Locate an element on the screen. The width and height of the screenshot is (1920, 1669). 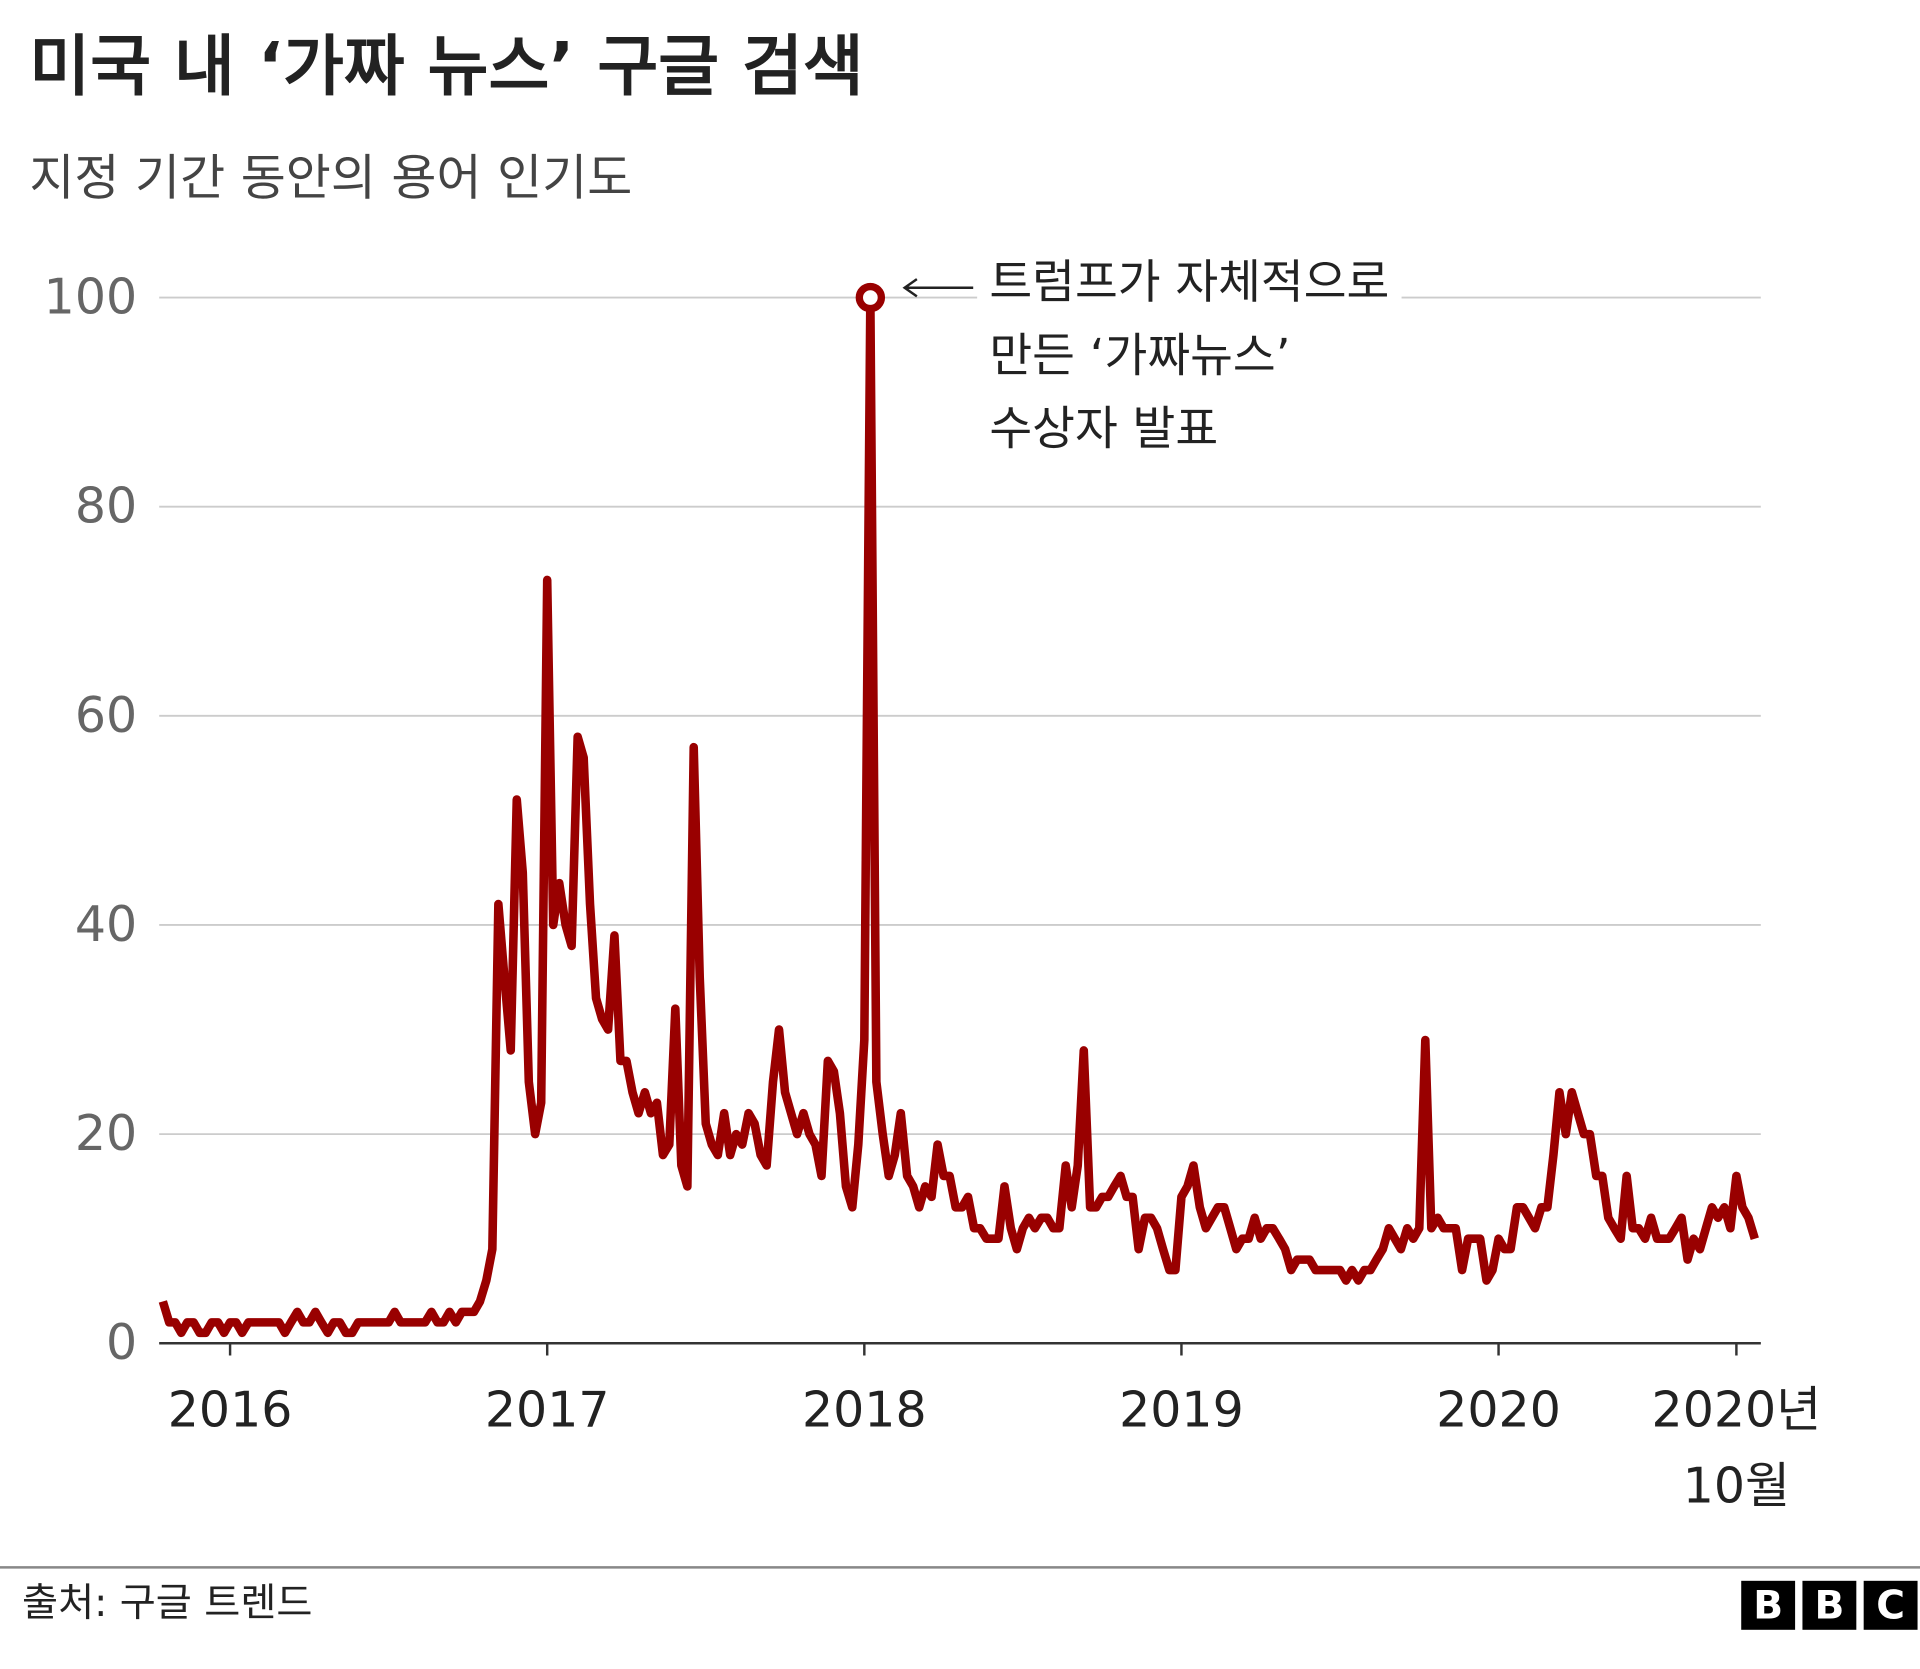
y-tick-label: 40 is located at coordinates (106, 924).